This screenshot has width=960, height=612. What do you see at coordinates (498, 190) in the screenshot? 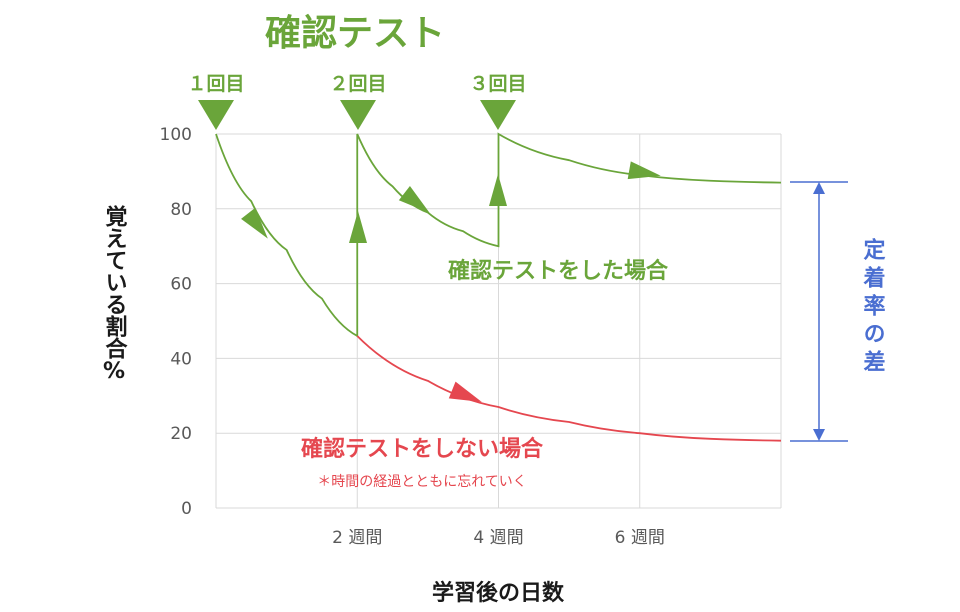
I see `jump-arrow-2-icon` at bounding box center [498, 190].